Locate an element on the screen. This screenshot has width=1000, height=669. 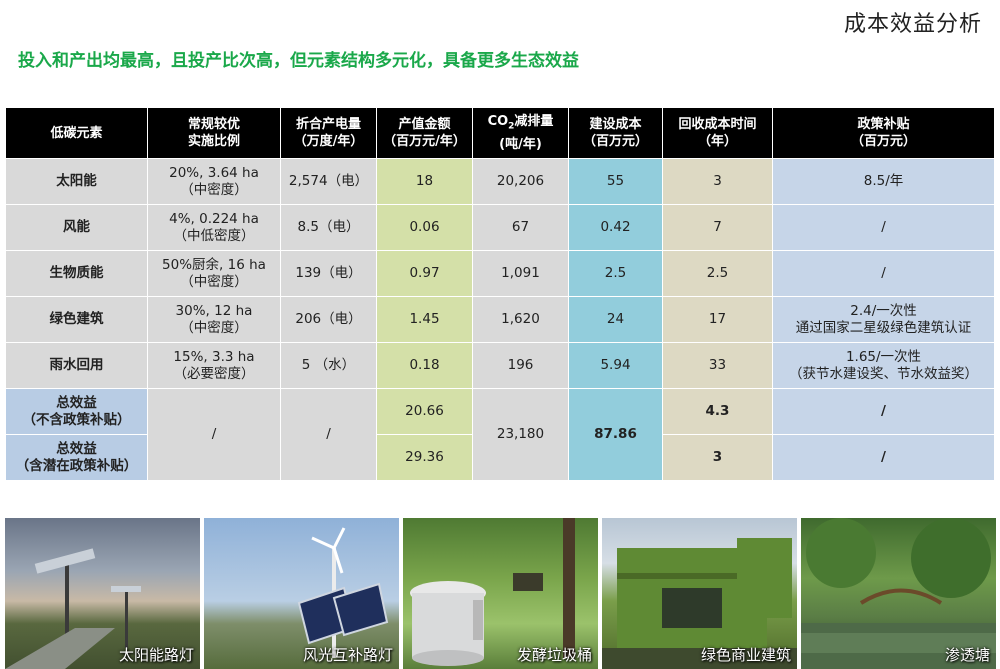
cell-value: 0.06 is located at coordinates (424, 227).